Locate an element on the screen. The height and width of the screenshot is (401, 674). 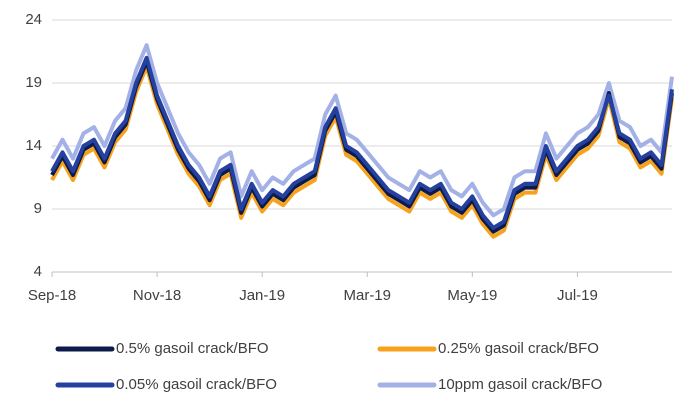
legend-label: 10ppm gasoil crack/BFO is located at coordinates (520, 384).